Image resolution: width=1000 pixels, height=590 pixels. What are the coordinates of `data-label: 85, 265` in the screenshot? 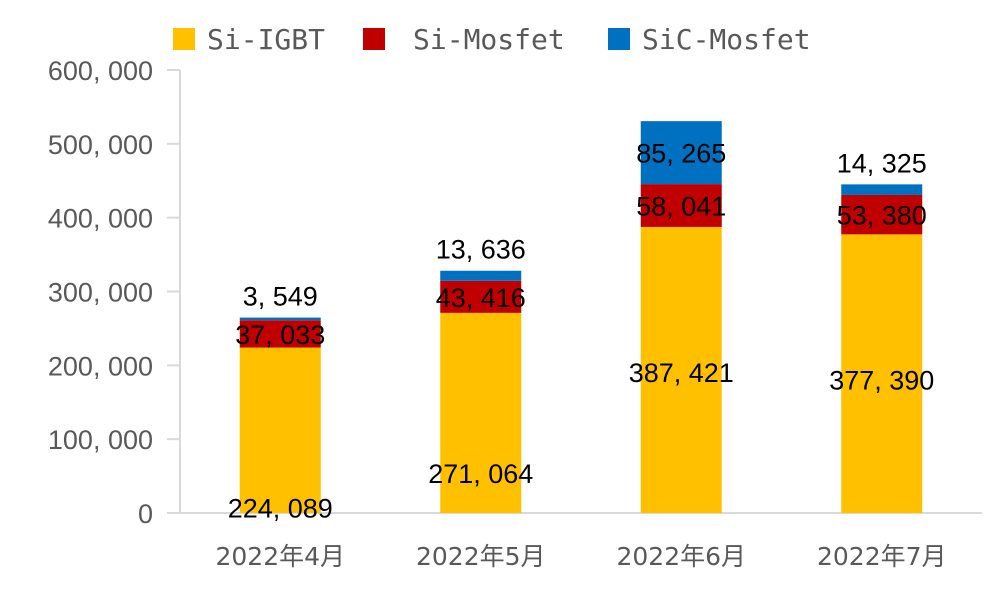 It's located at (681, 154).